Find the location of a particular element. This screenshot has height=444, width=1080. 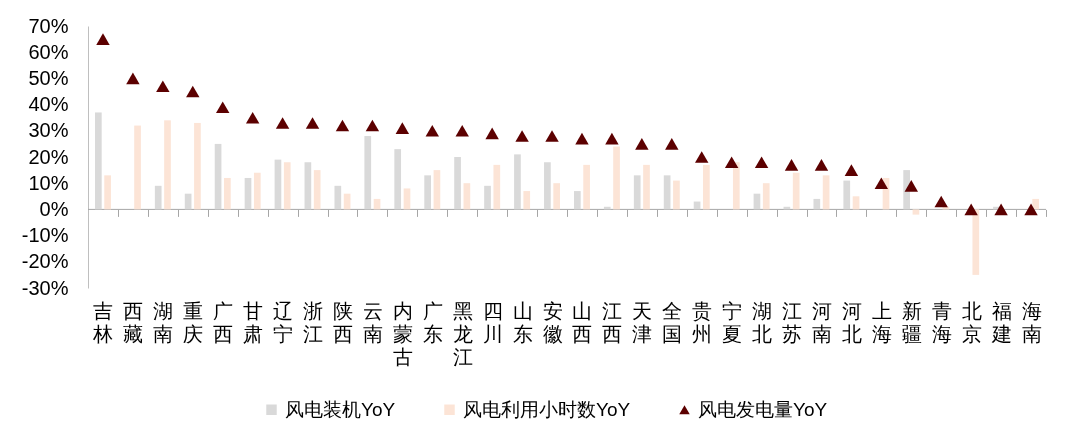

x-tick-label: 江苏 is located at coordinates (792, 322).